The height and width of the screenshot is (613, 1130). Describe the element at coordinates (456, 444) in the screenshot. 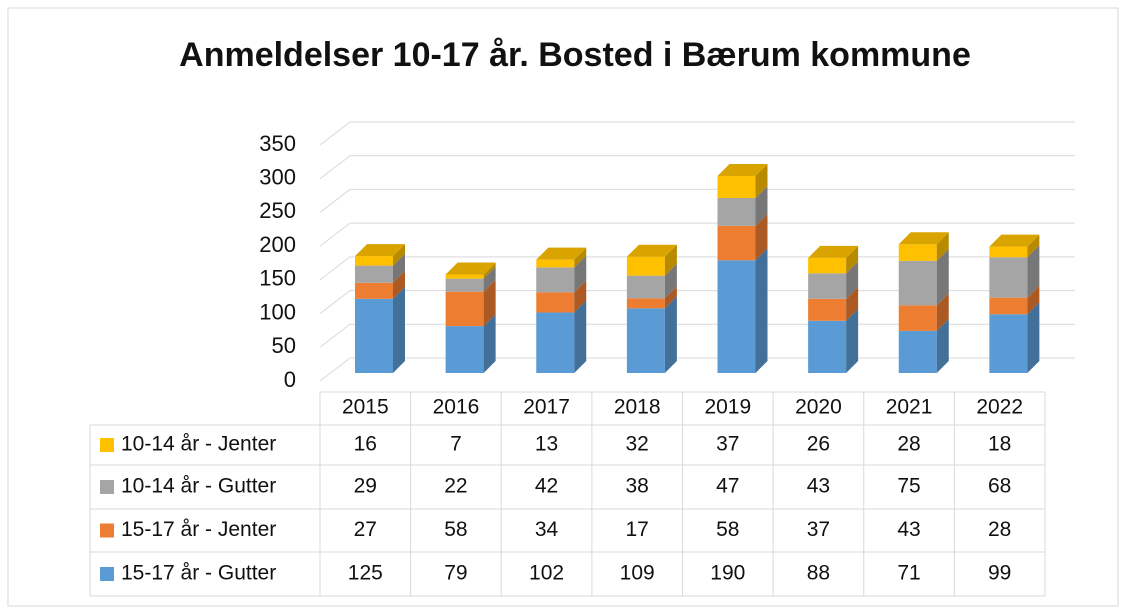

I see `table-value: 7` at that location.